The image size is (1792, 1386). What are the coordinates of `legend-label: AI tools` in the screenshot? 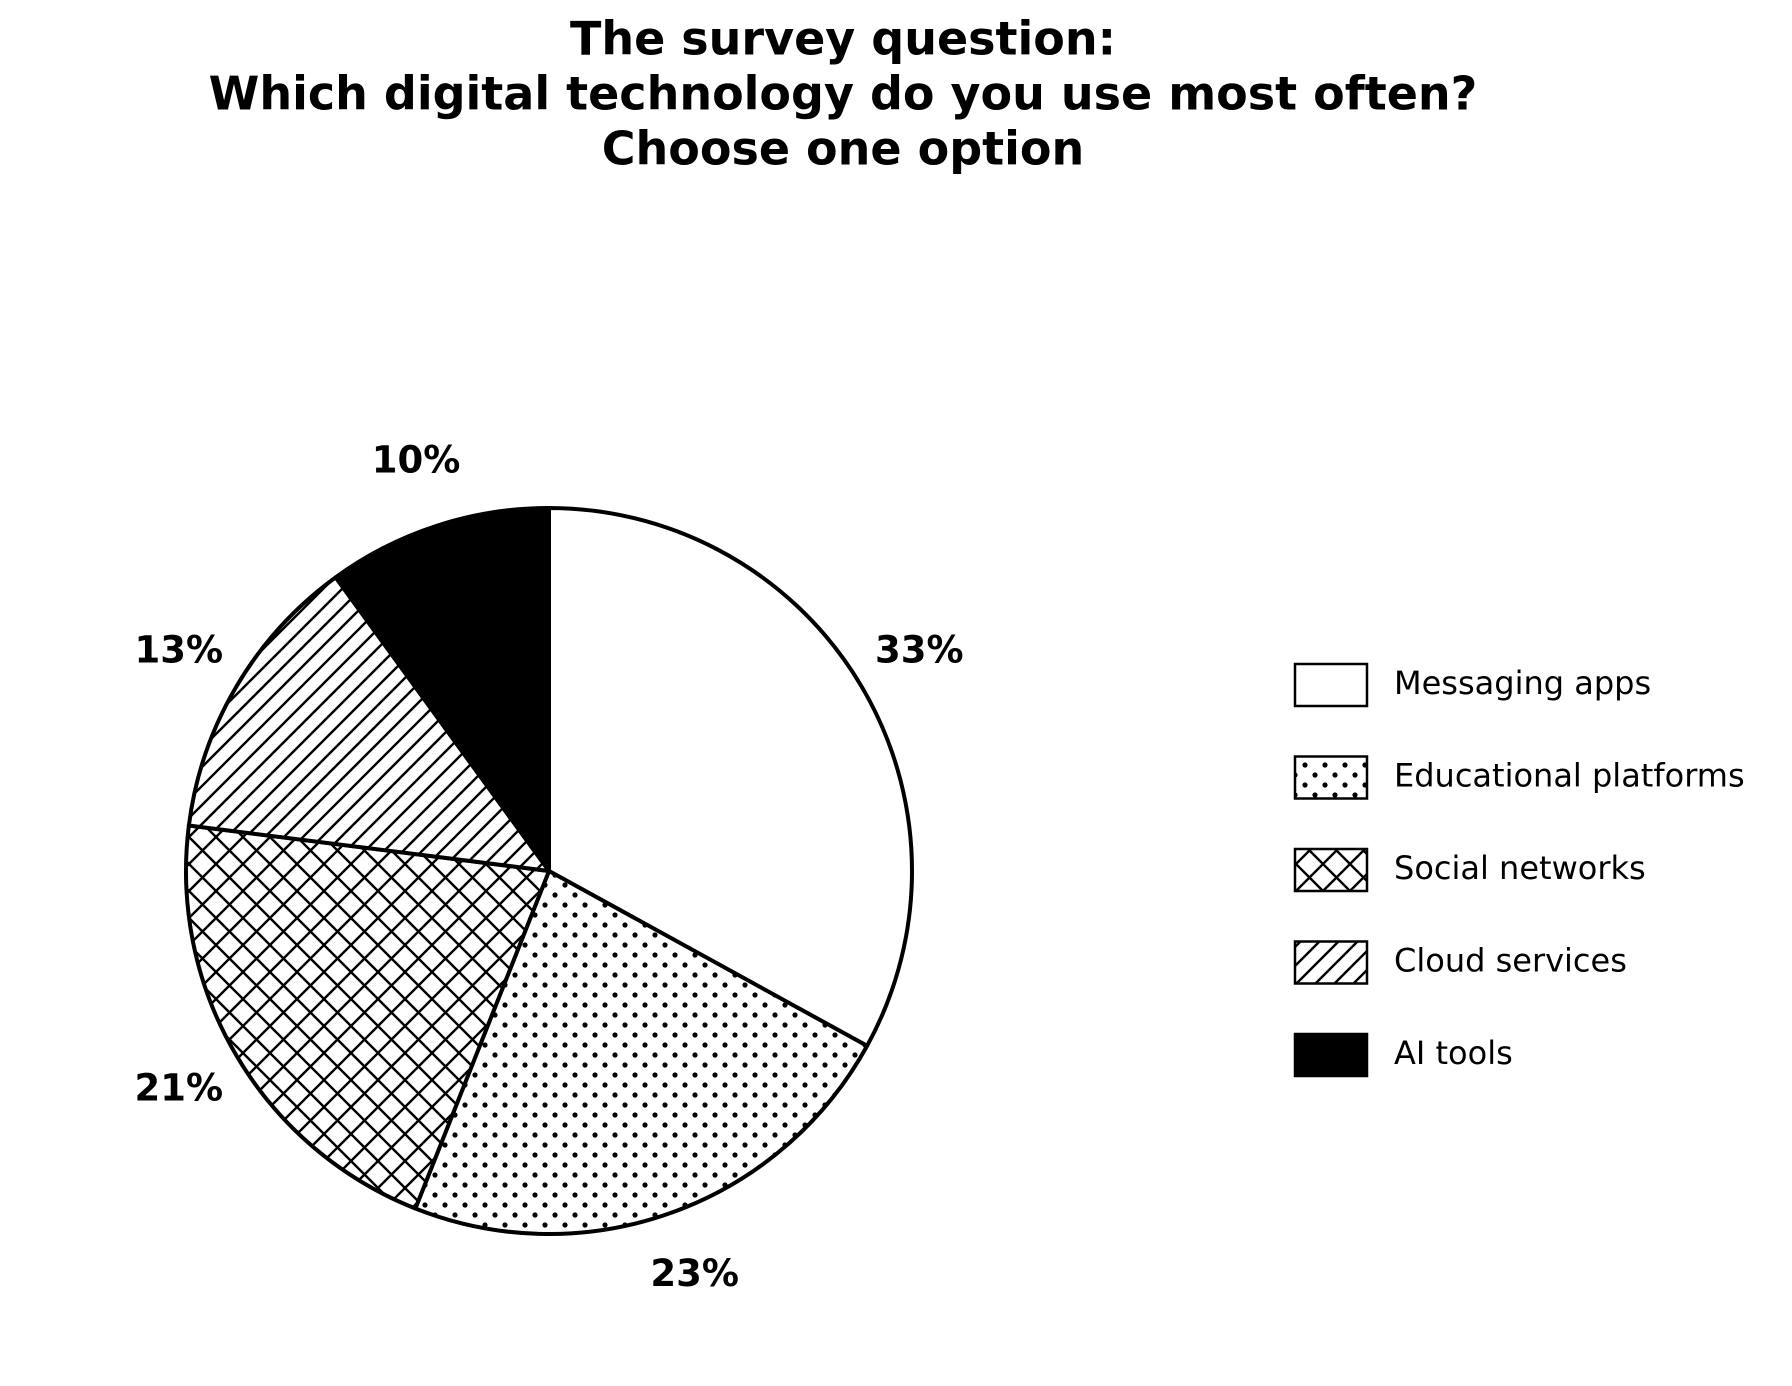 It's located at (1453, 1053).